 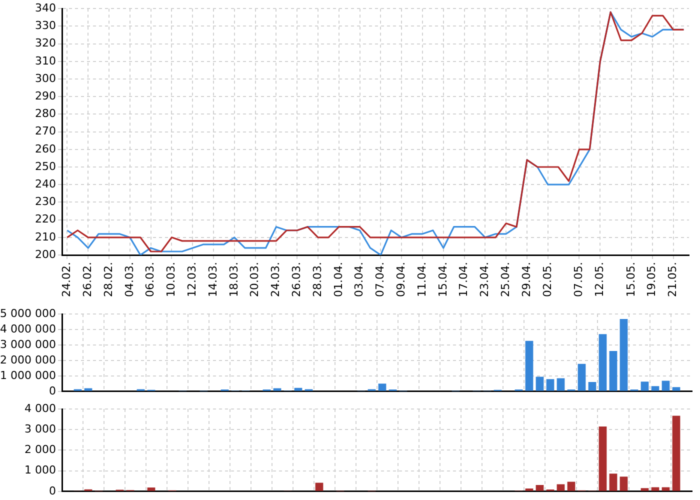 What do you see at coordinates (129, 280) in the screenshot?
I see `x-tick-label: 04.03.` at bounding box center [129, 280].